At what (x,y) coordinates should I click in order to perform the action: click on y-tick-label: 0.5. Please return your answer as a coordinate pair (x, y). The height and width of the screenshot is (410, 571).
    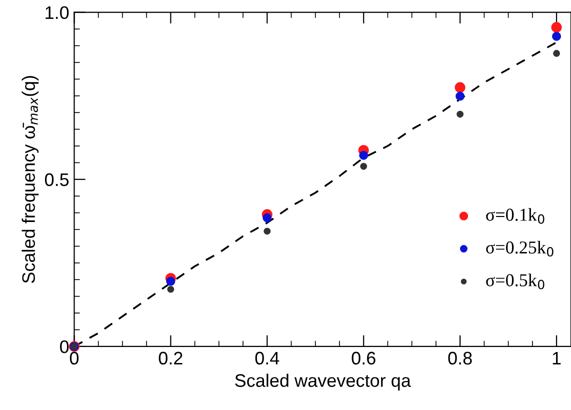
    Looking at the image, I should click on (56, 179).